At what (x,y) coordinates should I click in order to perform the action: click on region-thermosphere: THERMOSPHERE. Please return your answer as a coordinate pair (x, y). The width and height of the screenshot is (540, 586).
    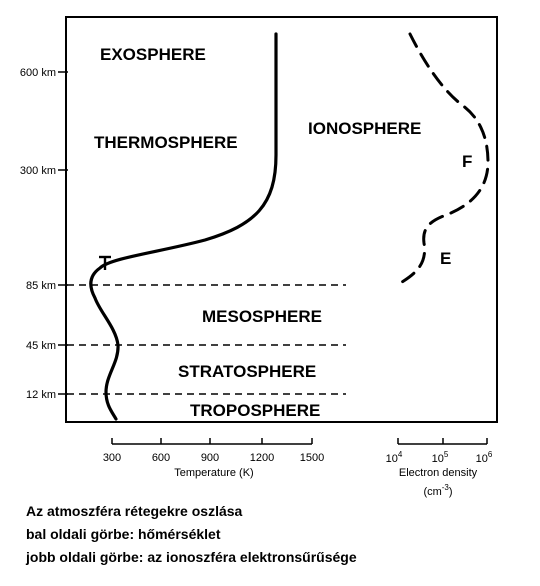
    Looking at the image, I should click on (166, 142).